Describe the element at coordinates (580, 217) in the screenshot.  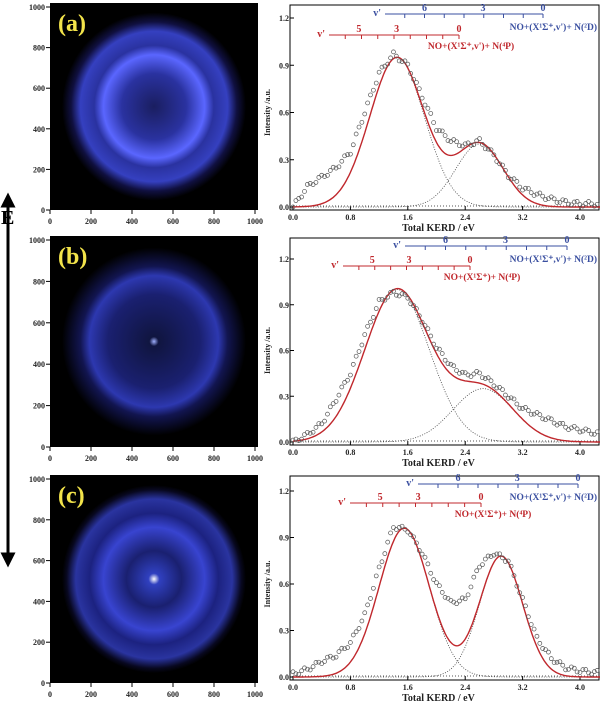
I see `x-tick-label: 4.0` at that location.